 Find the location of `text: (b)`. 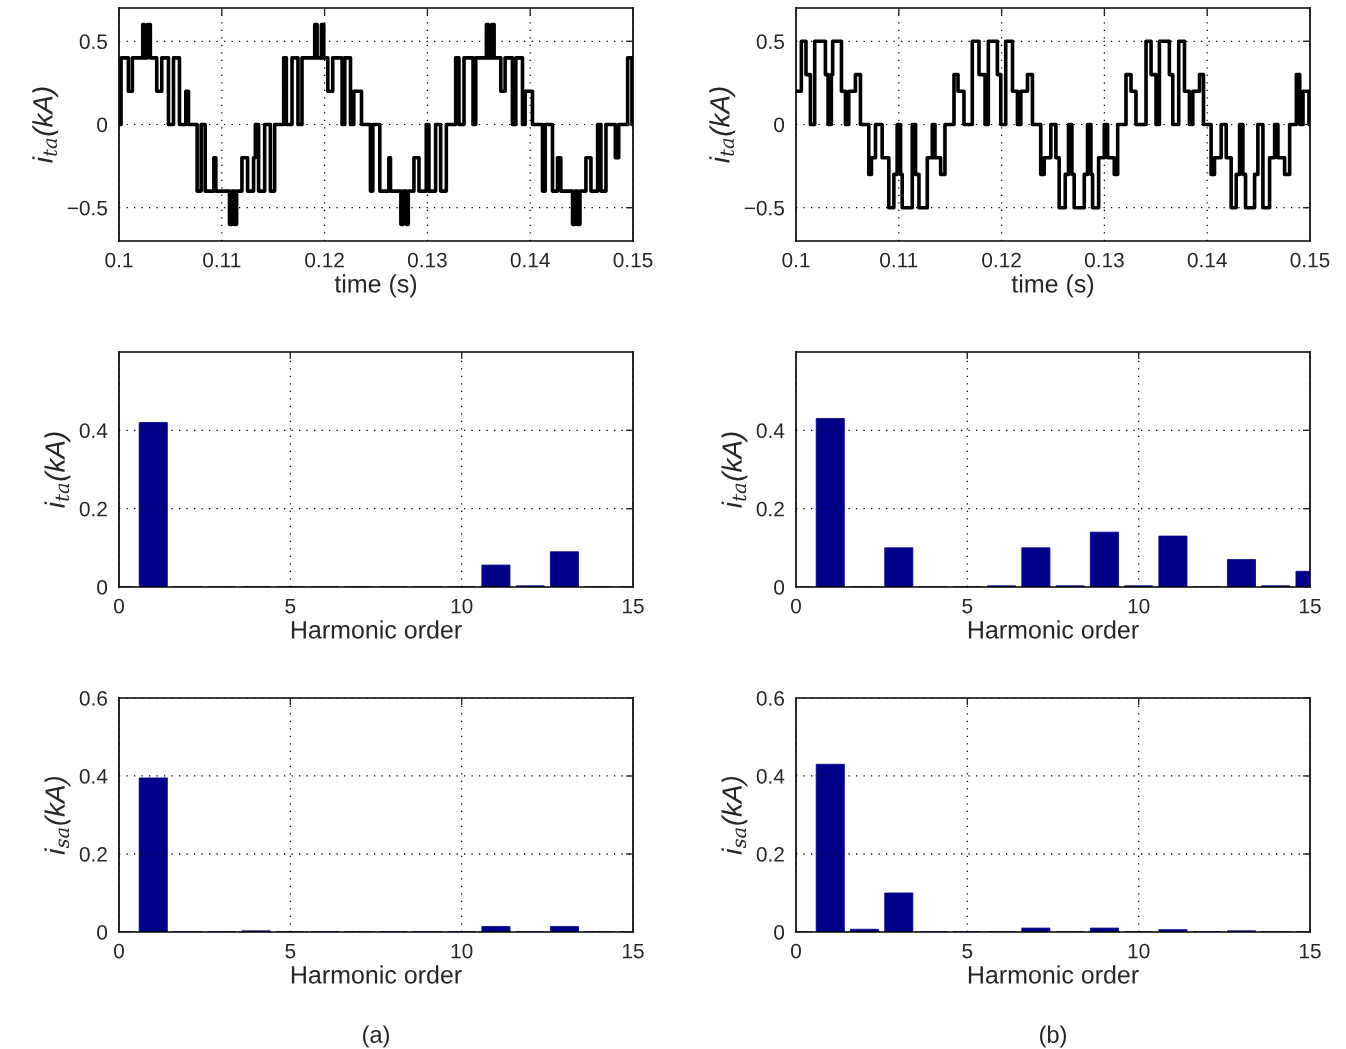

text: (b) is located at coordinates (1053, 1036).